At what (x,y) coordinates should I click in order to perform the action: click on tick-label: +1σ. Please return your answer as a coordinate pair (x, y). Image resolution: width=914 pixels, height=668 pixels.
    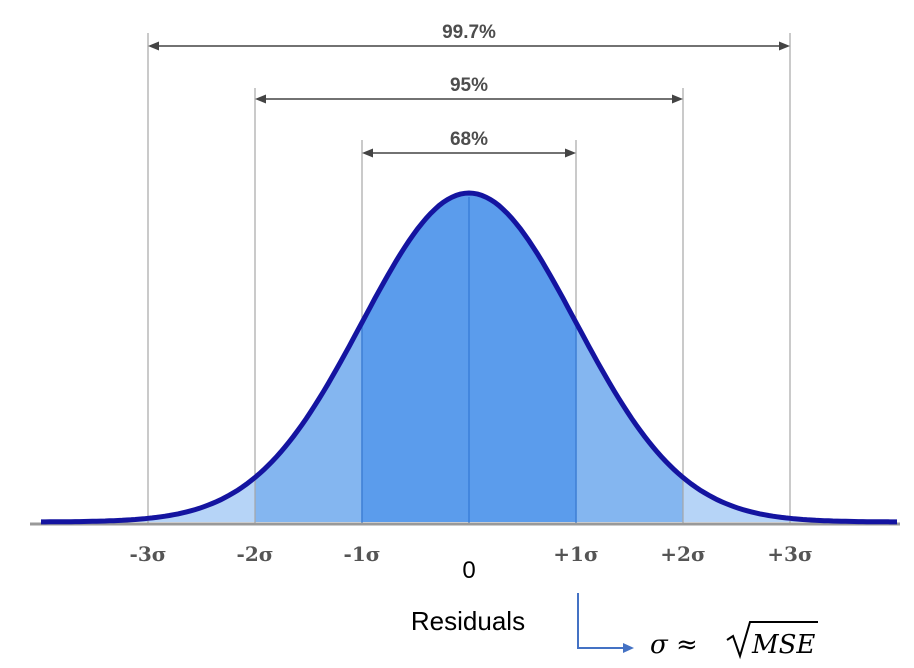
    Looking at the image, I should click on (575, 554).